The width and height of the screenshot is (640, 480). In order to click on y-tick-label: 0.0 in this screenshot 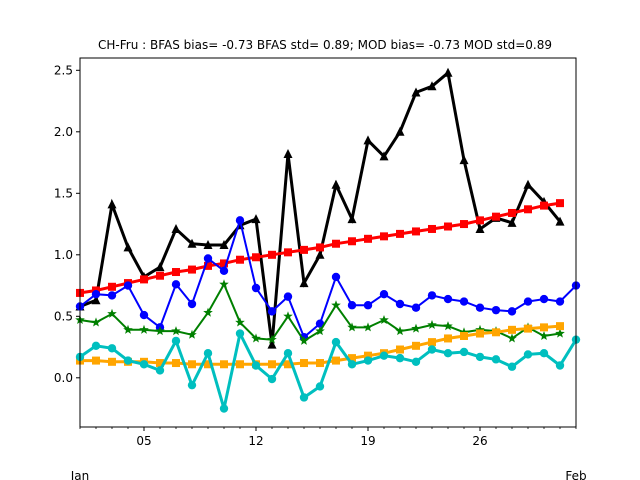, I will do `click(63, 378)`.